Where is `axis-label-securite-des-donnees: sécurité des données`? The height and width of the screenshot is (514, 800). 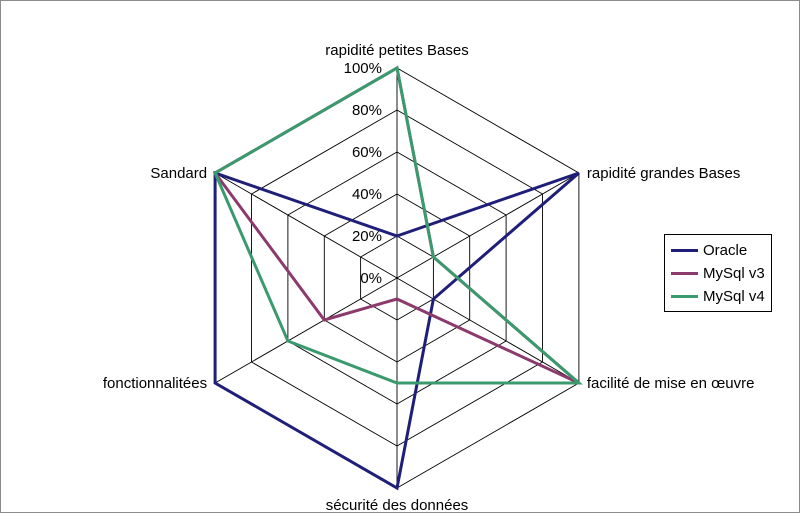
axis-label-securite-des-donnees: sécurité des données is located at coordinates (397, 505).